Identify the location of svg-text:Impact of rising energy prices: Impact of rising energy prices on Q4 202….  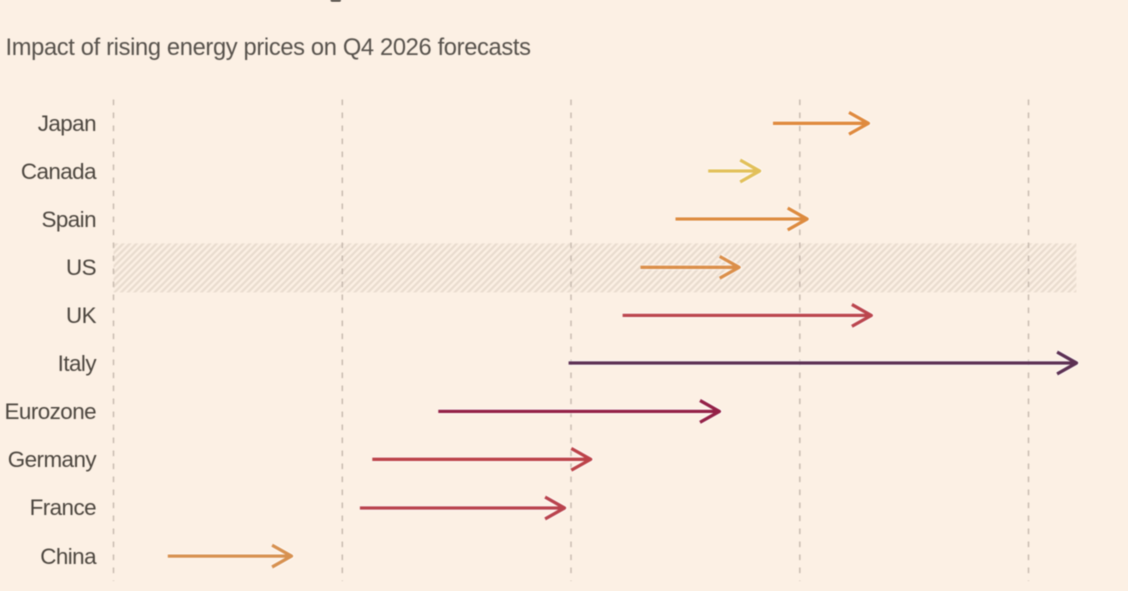
(268, 48).